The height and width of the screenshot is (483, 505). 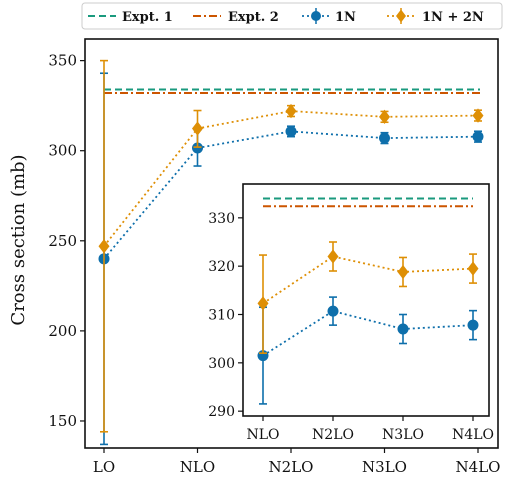 I want to click on main-xtick-label: N2LO, so click(x=291, y=467).